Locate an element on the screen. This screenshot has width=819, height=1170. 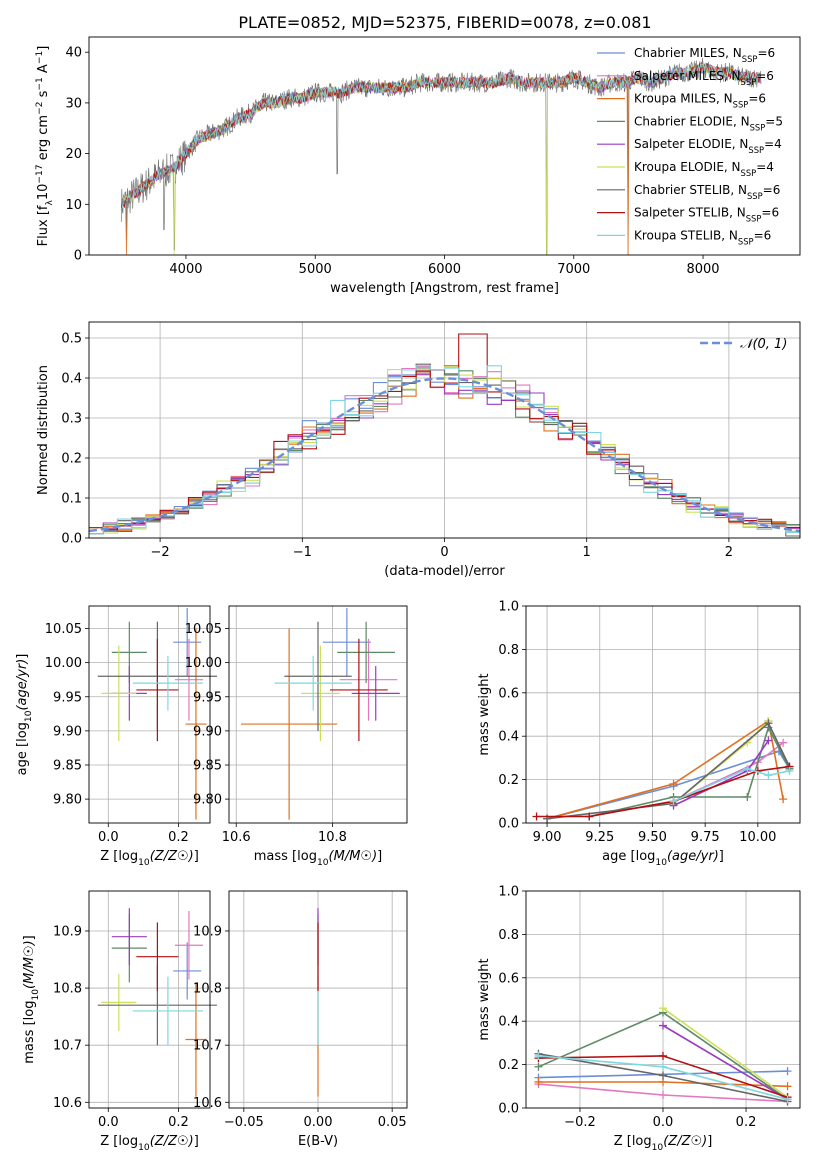
legend-label: Salpeter MILES, NSSP=6 is located at coordinates (704, 78).